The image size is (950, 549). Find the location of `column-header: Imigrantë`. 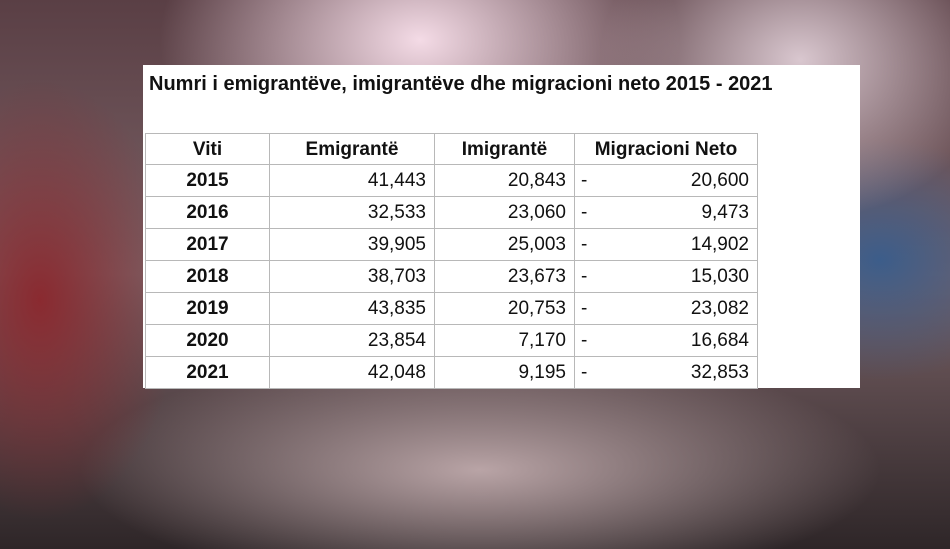

column-header: Imigrantë is located at coordinates (505, 149).